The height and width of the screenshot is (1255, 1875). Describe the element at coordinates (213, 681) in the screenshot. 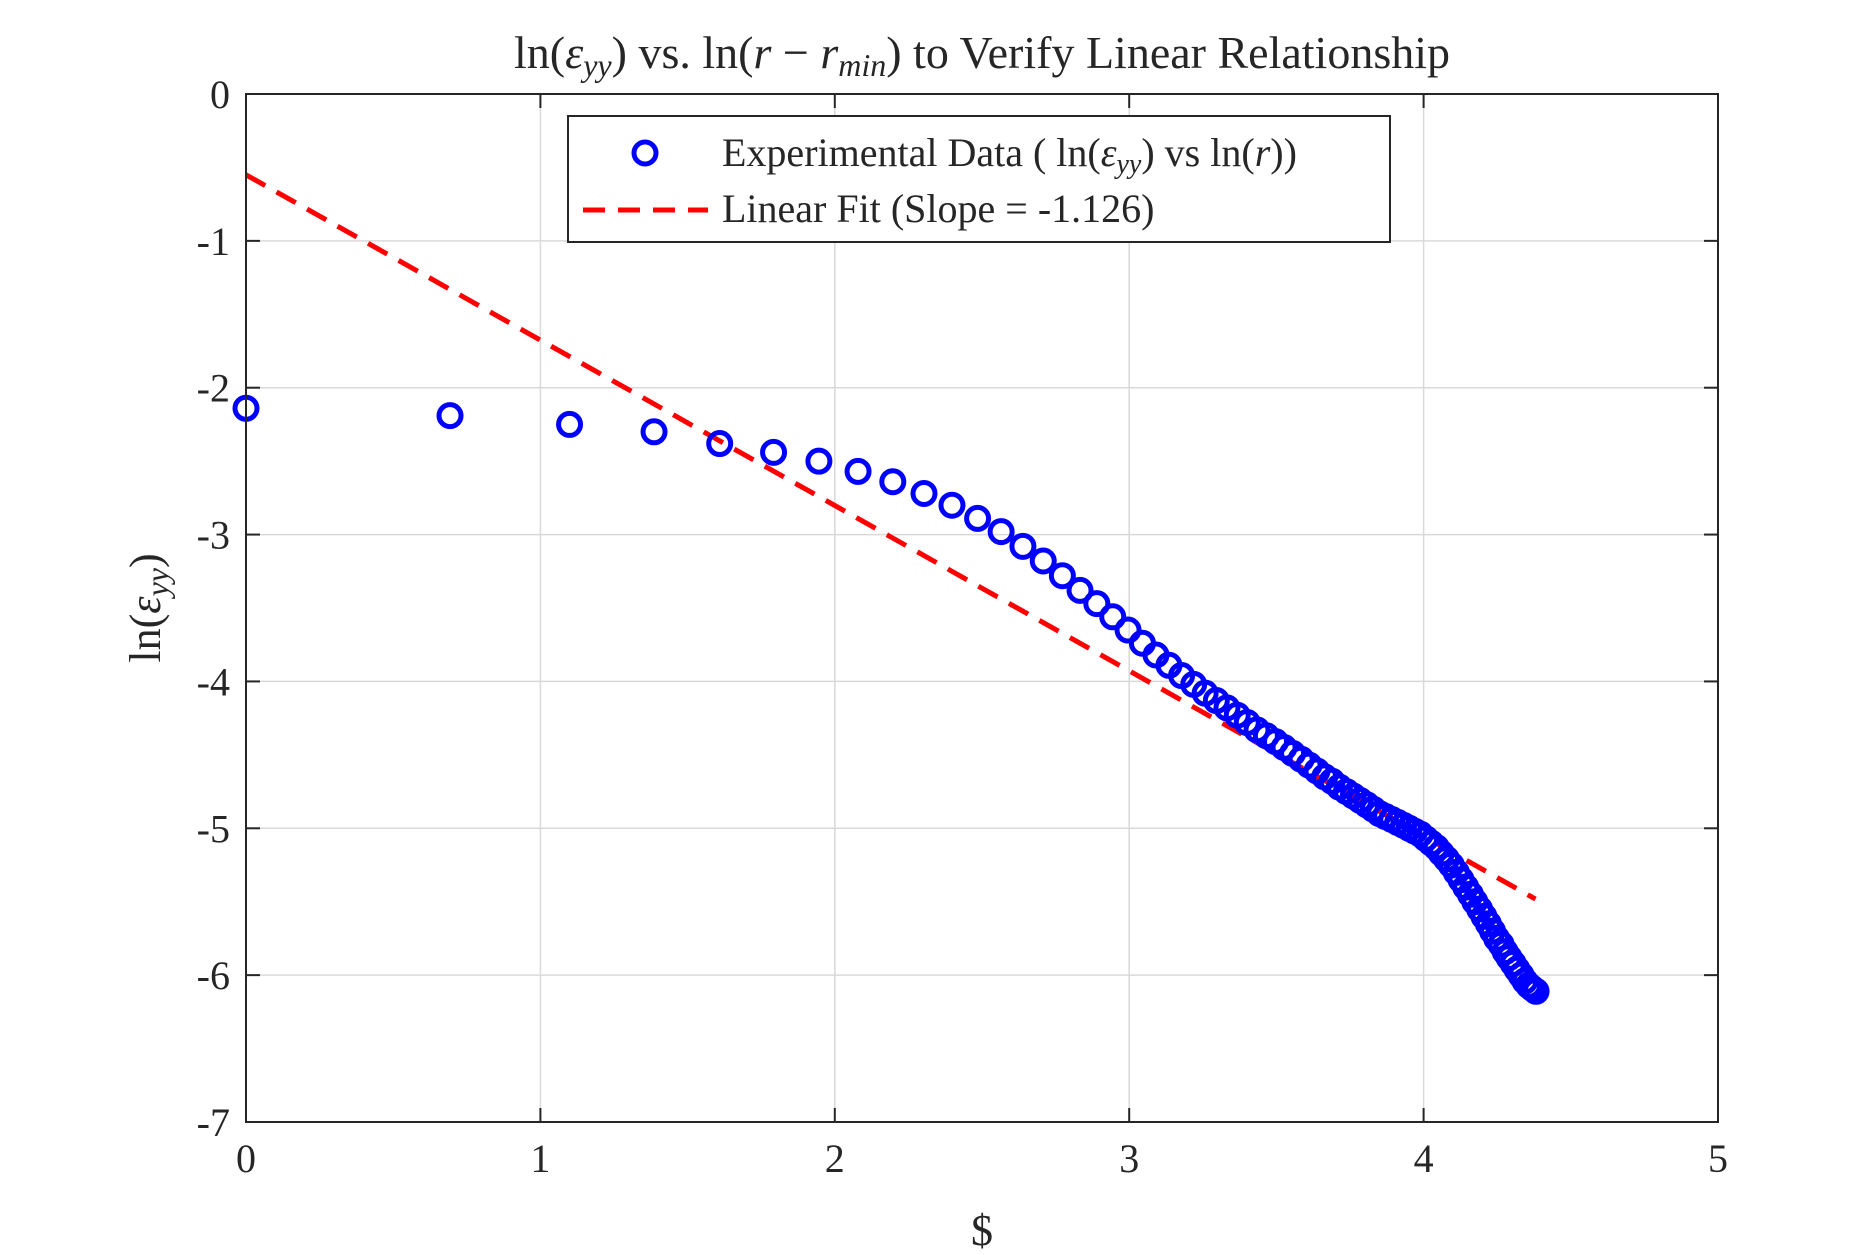

I see `y-tick-label: -4` at that location.